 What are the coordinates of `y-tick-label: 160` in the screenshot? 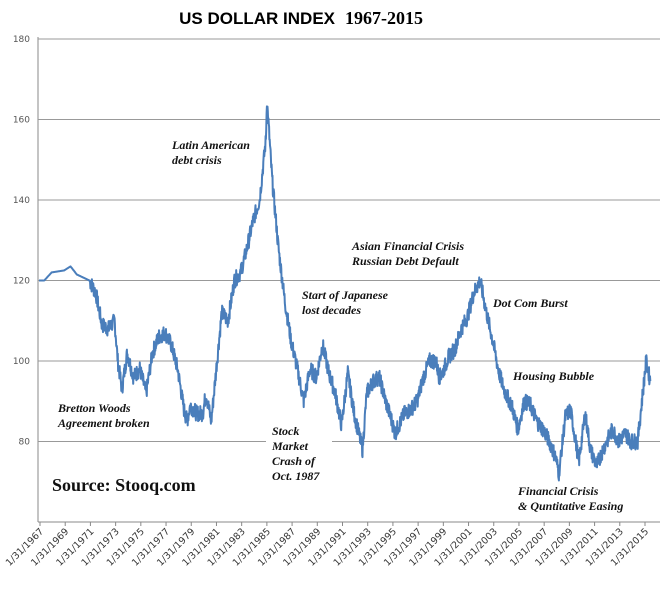 It's located at (21, 121).